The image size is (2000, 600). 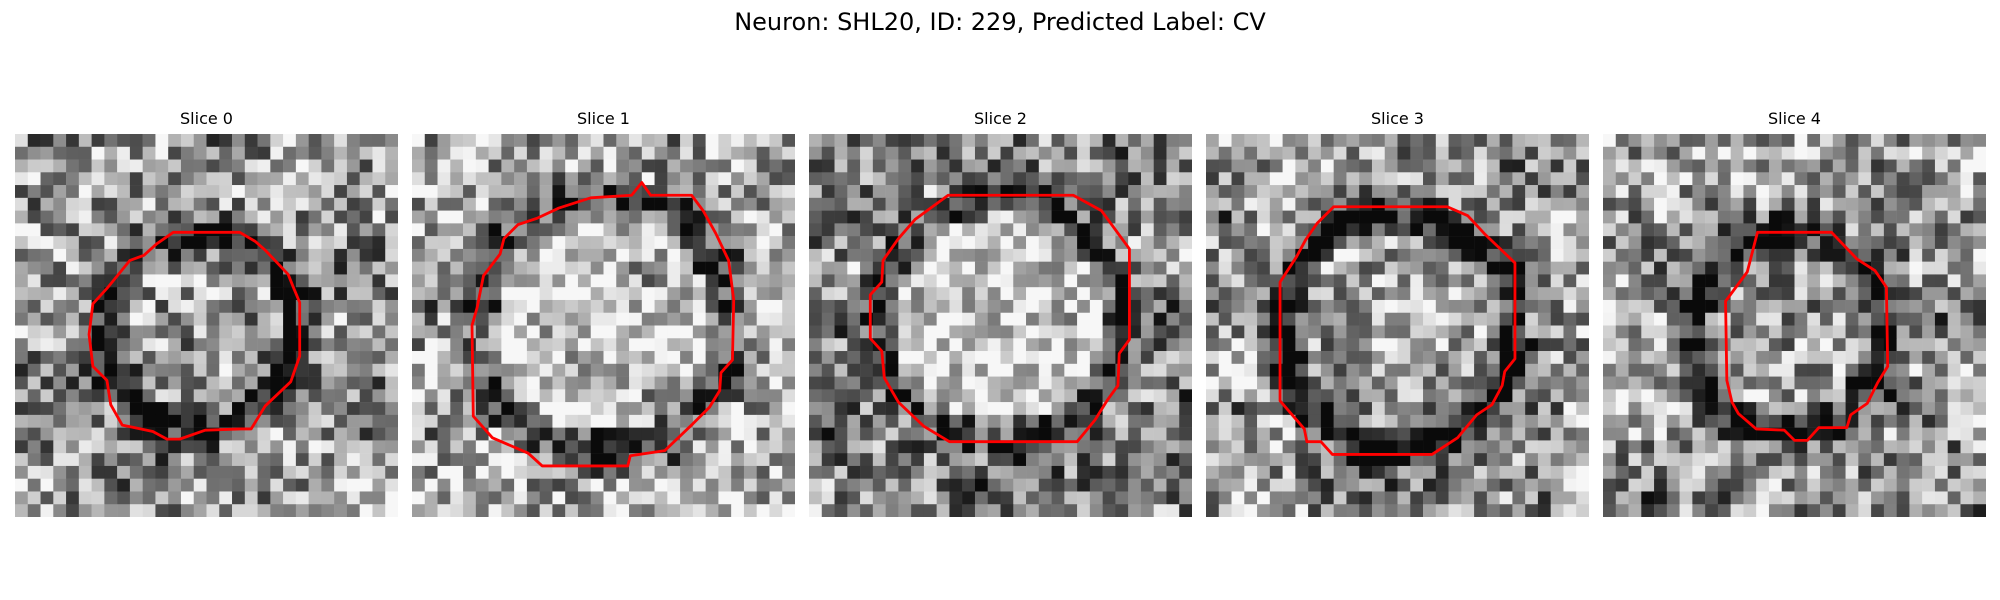 What do you see at coordinates (1794, 119) in the screenshot?
I see `slice-title: Slice 4` at bounding box center [1794, 119].